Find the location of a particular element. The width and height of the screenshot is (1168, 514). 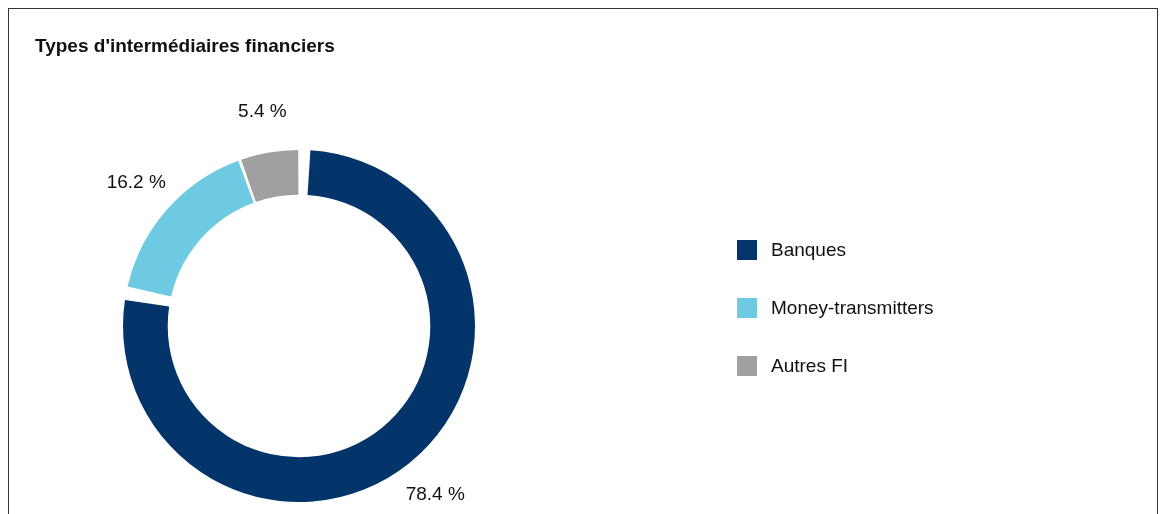

legend-label: Money-transmitters is located at coordinates (852, 308).